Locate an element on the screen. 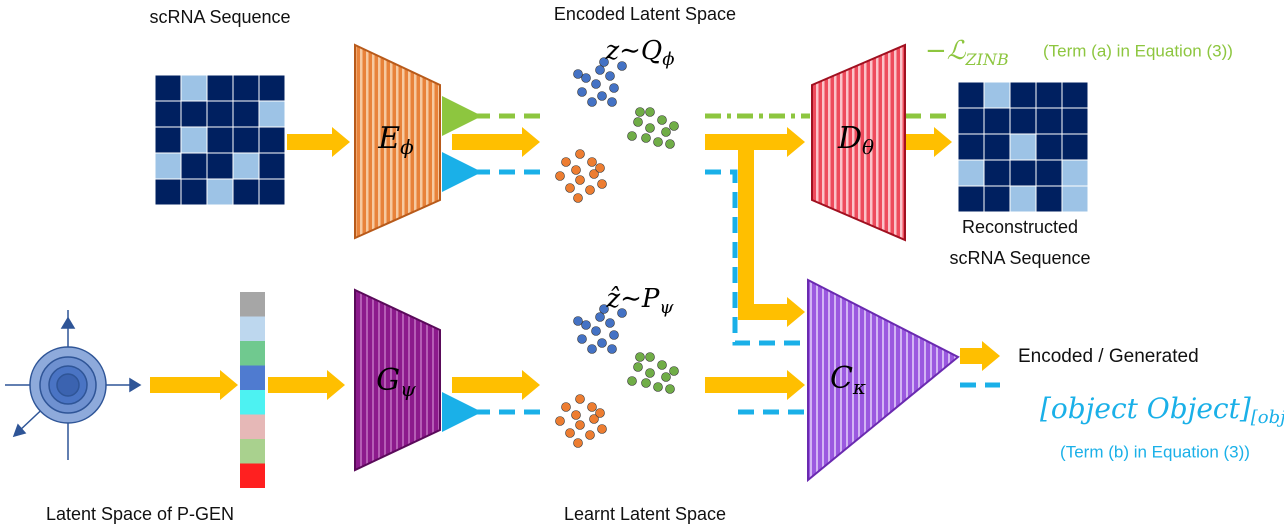 The width and height of the screenshot is (1284, 529). loss: −ℒZINB is located at coordinates (967, 52).